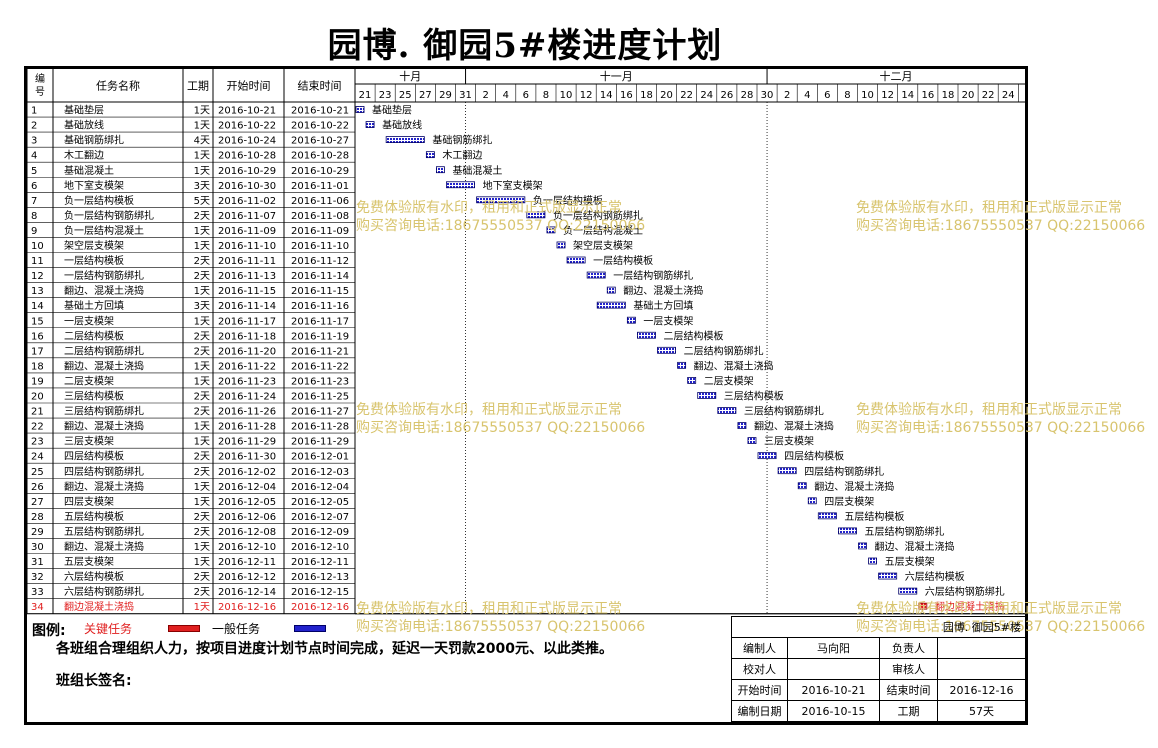 The image size is (1158, 748). What do you see at coordinates (320, 502) in the screenshot?
I see `task-end: 2016-12-05` at bounding box center [320, 502].